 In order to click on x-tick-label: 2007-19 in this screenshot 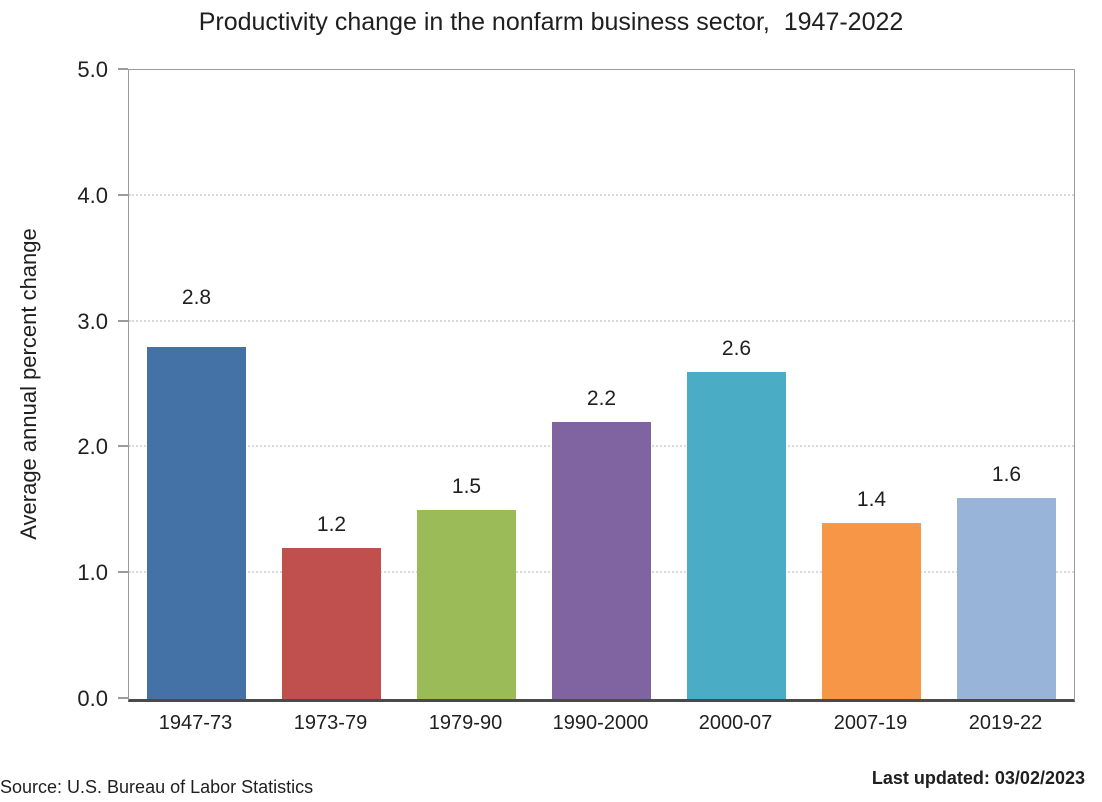, I will do `click(870, 723)`.